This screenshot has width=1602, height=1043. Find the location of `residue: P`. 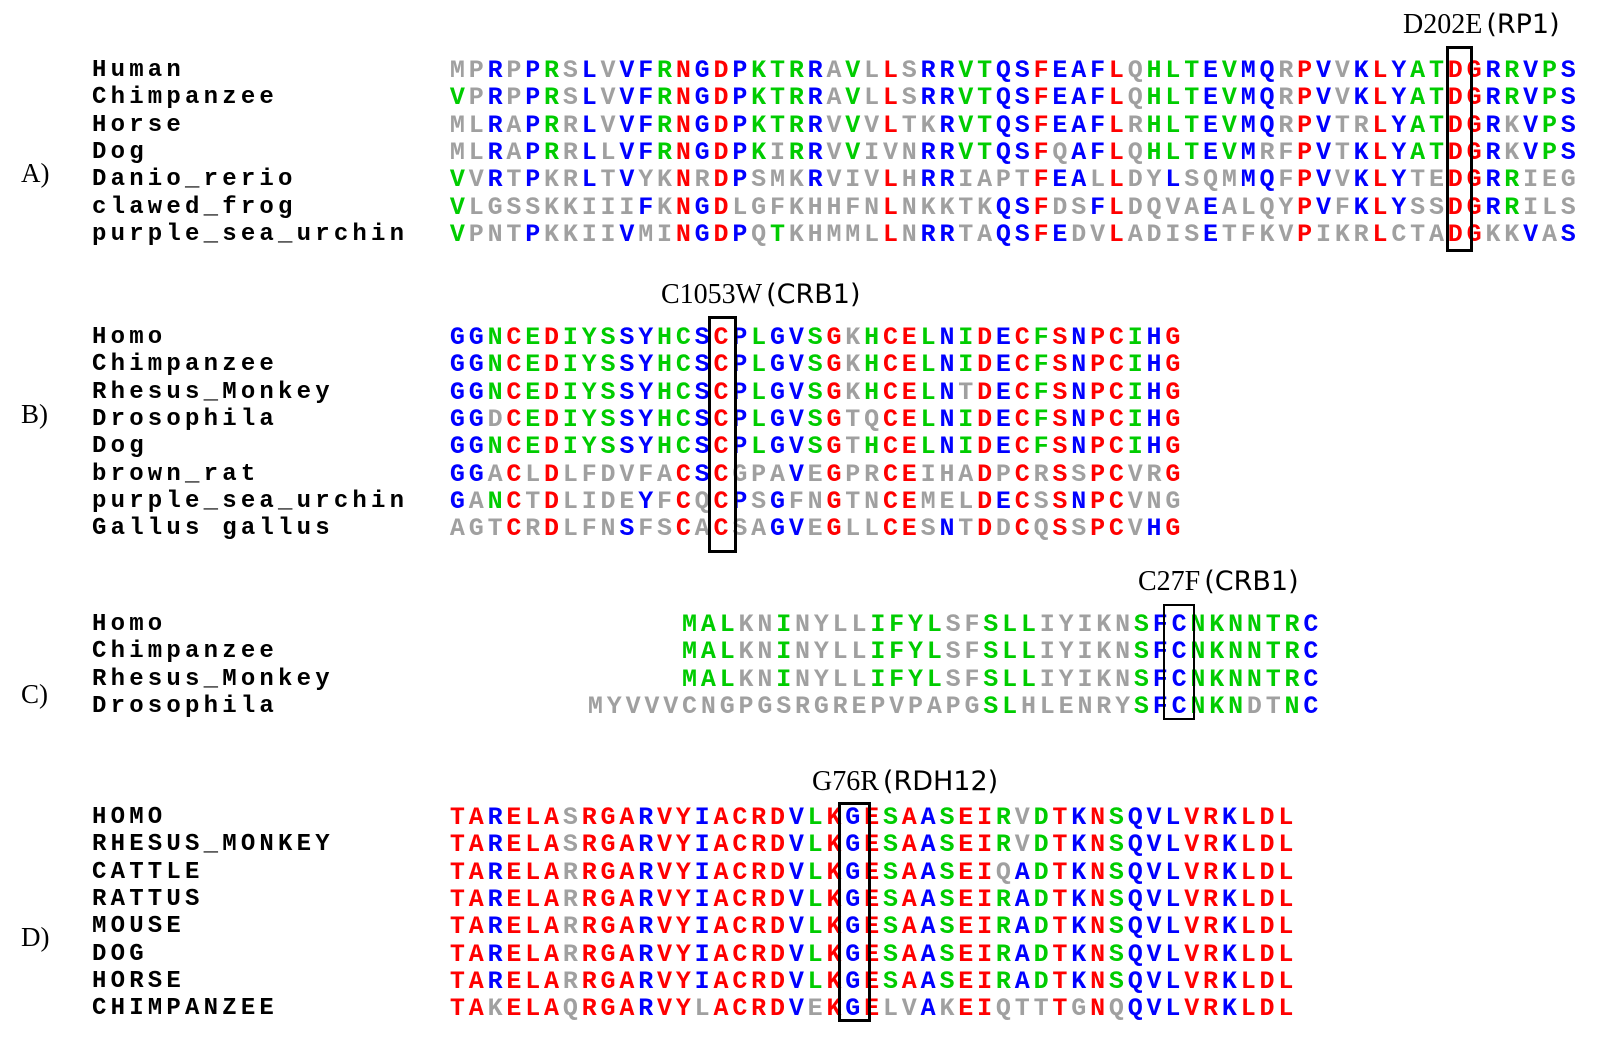

residue: P is located at coordinates (1098, 529).